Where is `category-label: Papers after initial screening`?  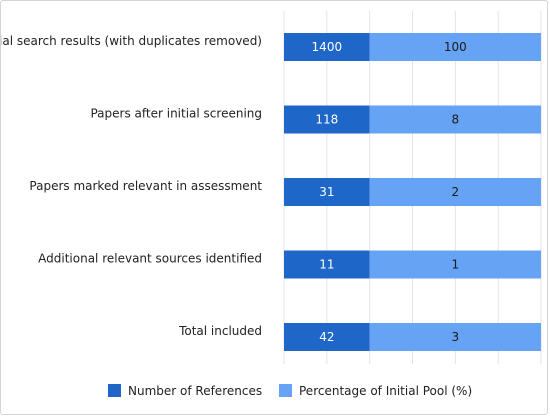
category-label: Papers after initial screening is located at coordinates (176, 114).